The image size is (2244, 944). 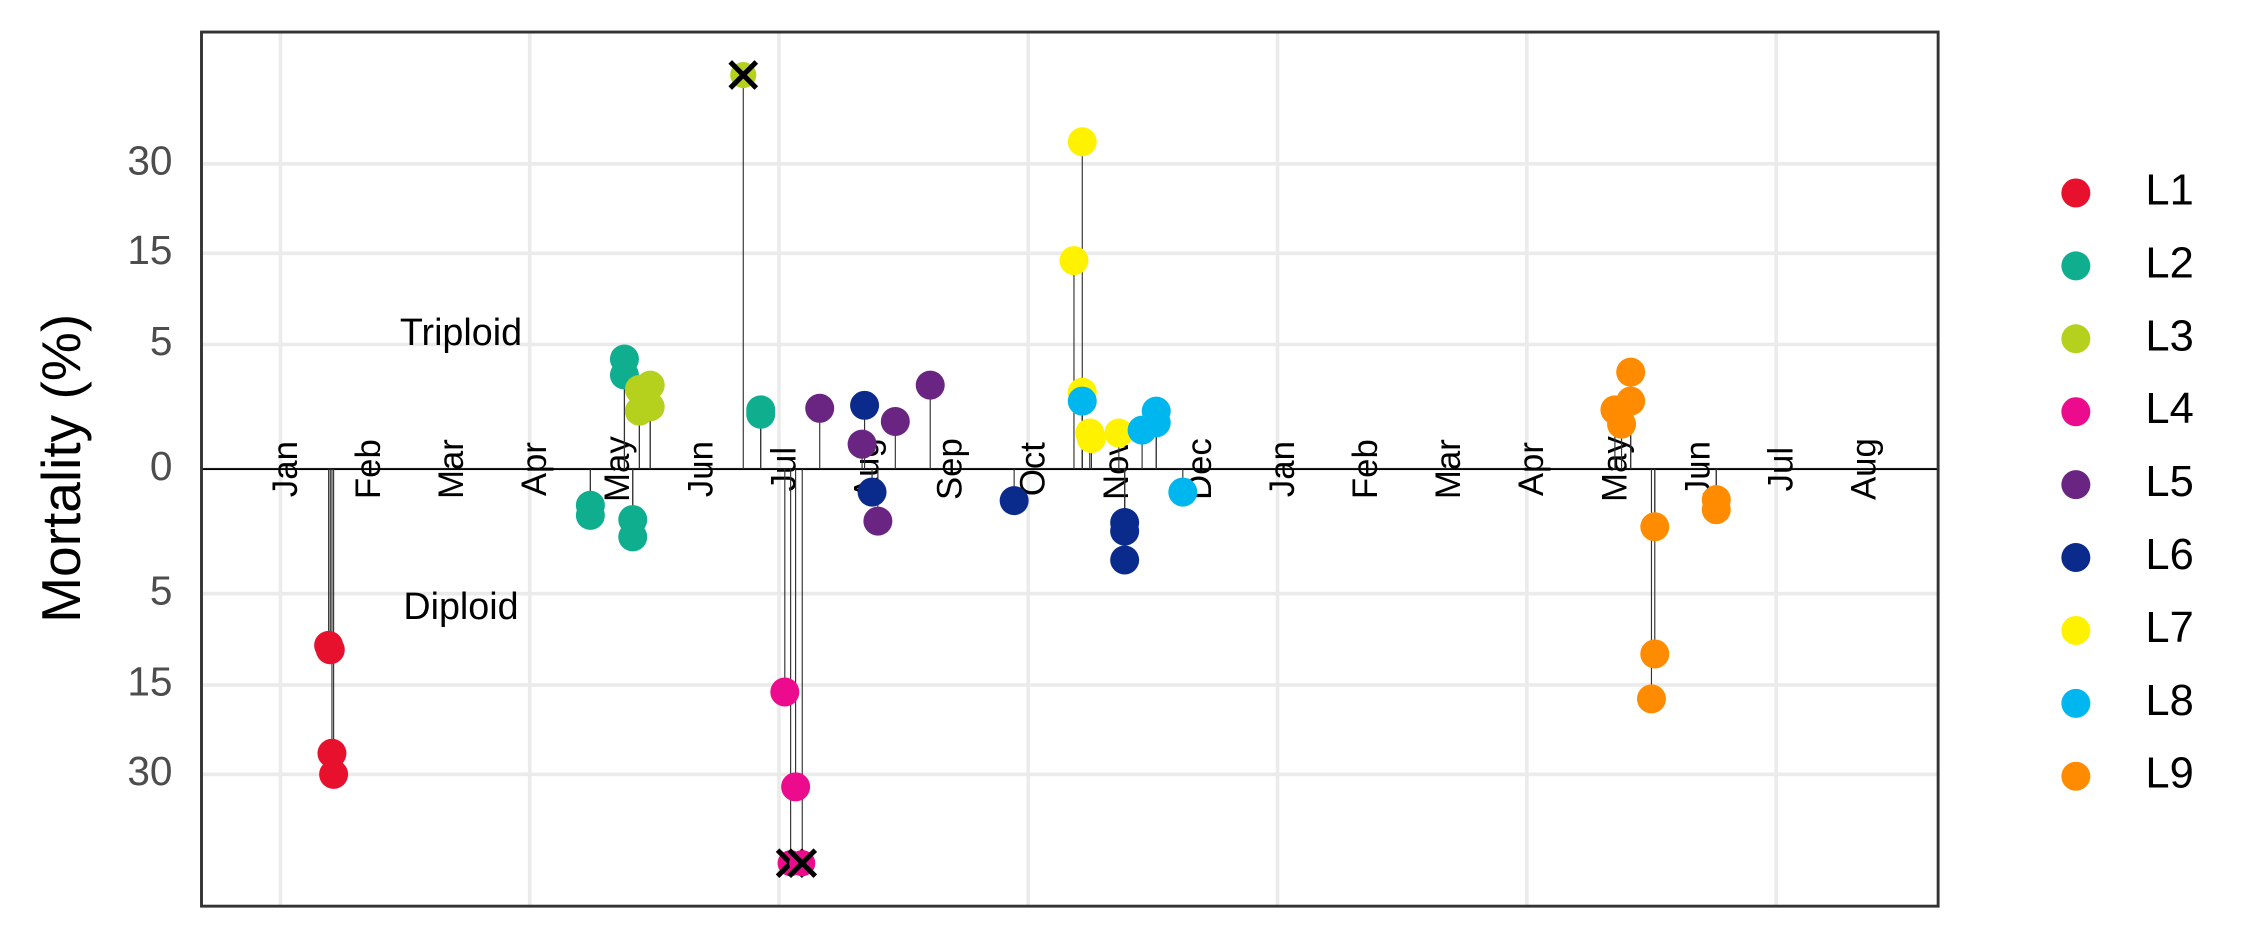 What do you see at coordinates (2169, 555) in the screenshot?
I see `legend-label: L6` at bounding box center [2169, 555].